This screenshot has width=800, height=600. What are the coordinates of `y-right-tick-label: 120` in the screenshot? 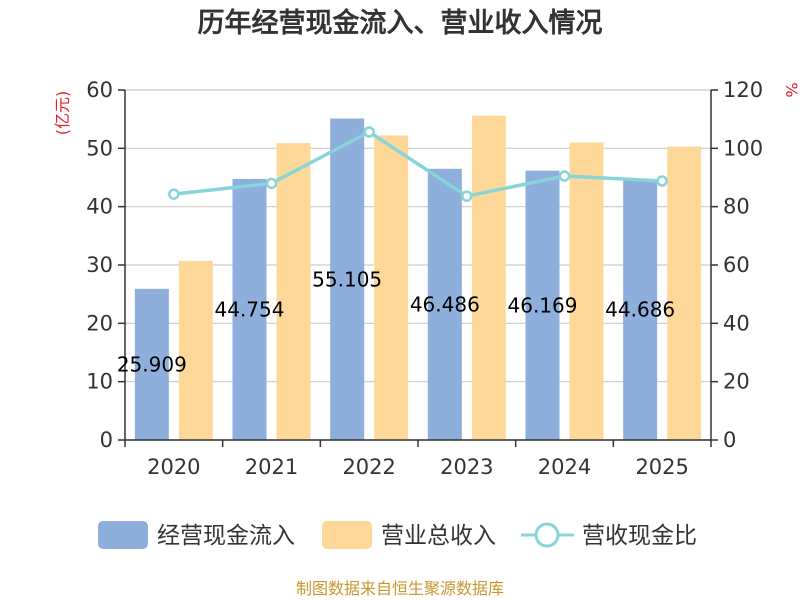 It's located at (743, 90).